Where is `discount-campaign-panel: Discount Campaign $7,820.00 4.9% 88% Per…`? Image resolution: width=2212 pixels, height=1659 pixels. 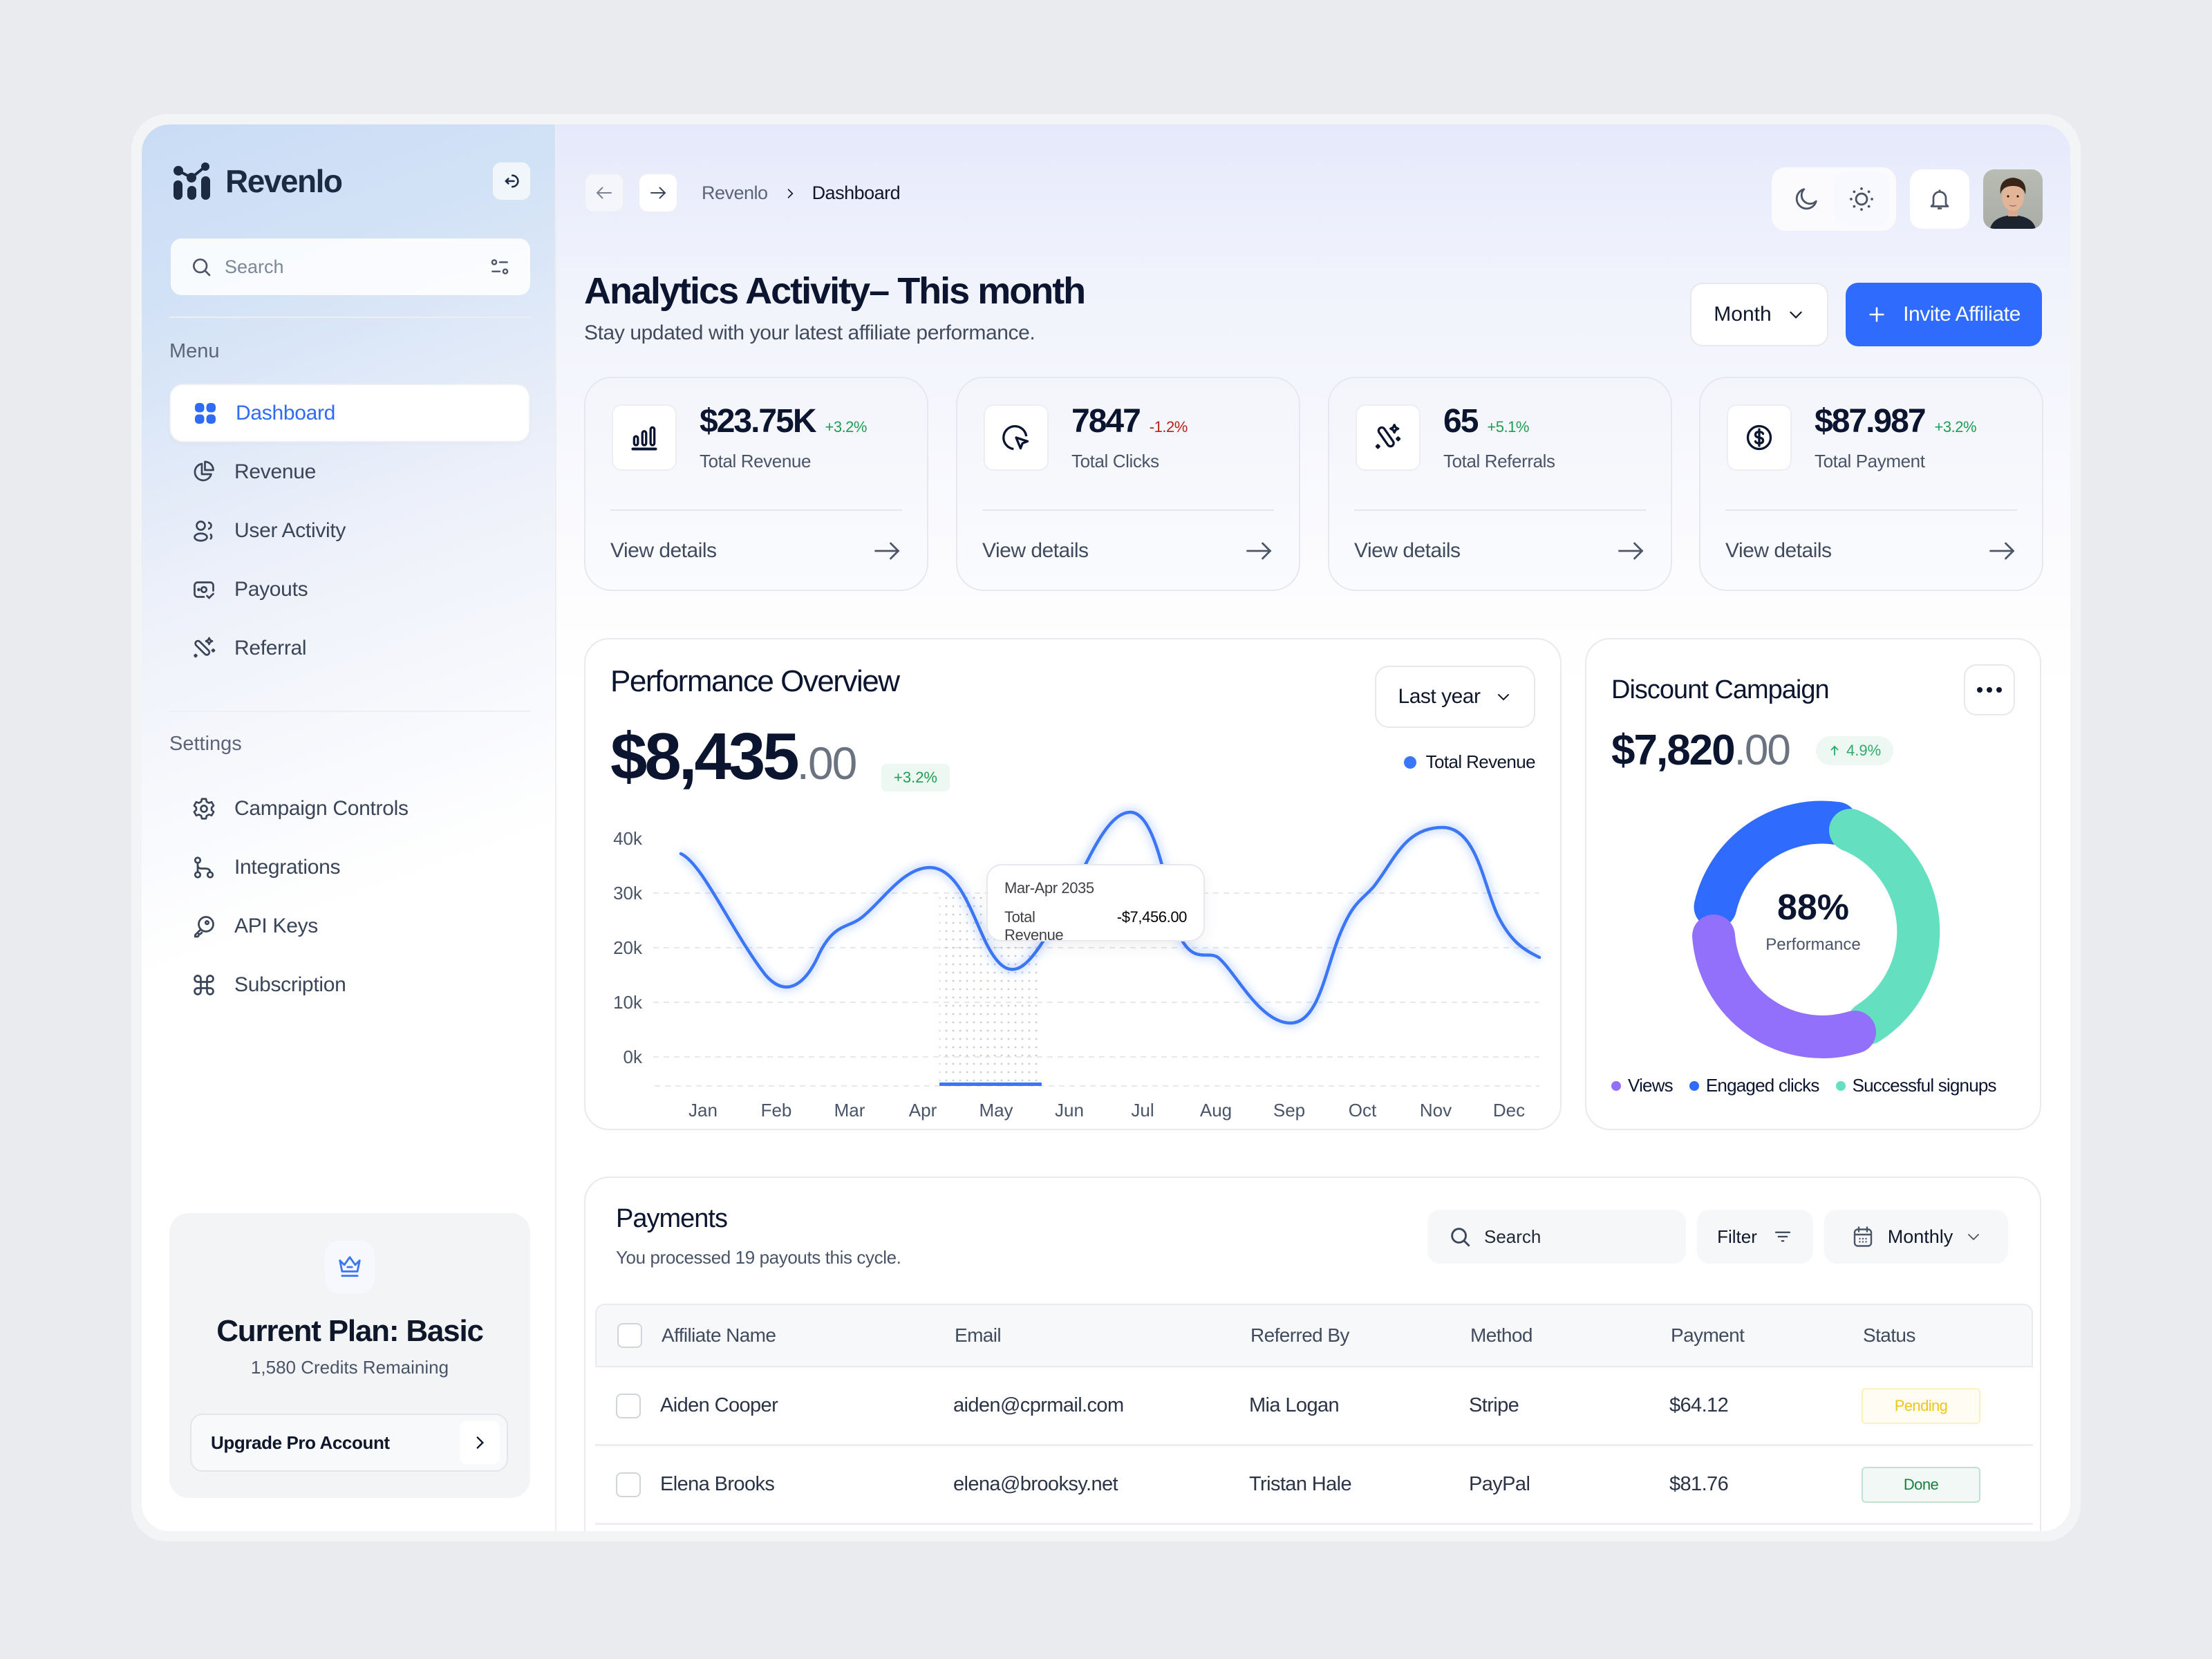 discount-campaign-panel: Discount Campaign $7,820.00 4.9% 88% Per… is located at coordinates (1813, 884).